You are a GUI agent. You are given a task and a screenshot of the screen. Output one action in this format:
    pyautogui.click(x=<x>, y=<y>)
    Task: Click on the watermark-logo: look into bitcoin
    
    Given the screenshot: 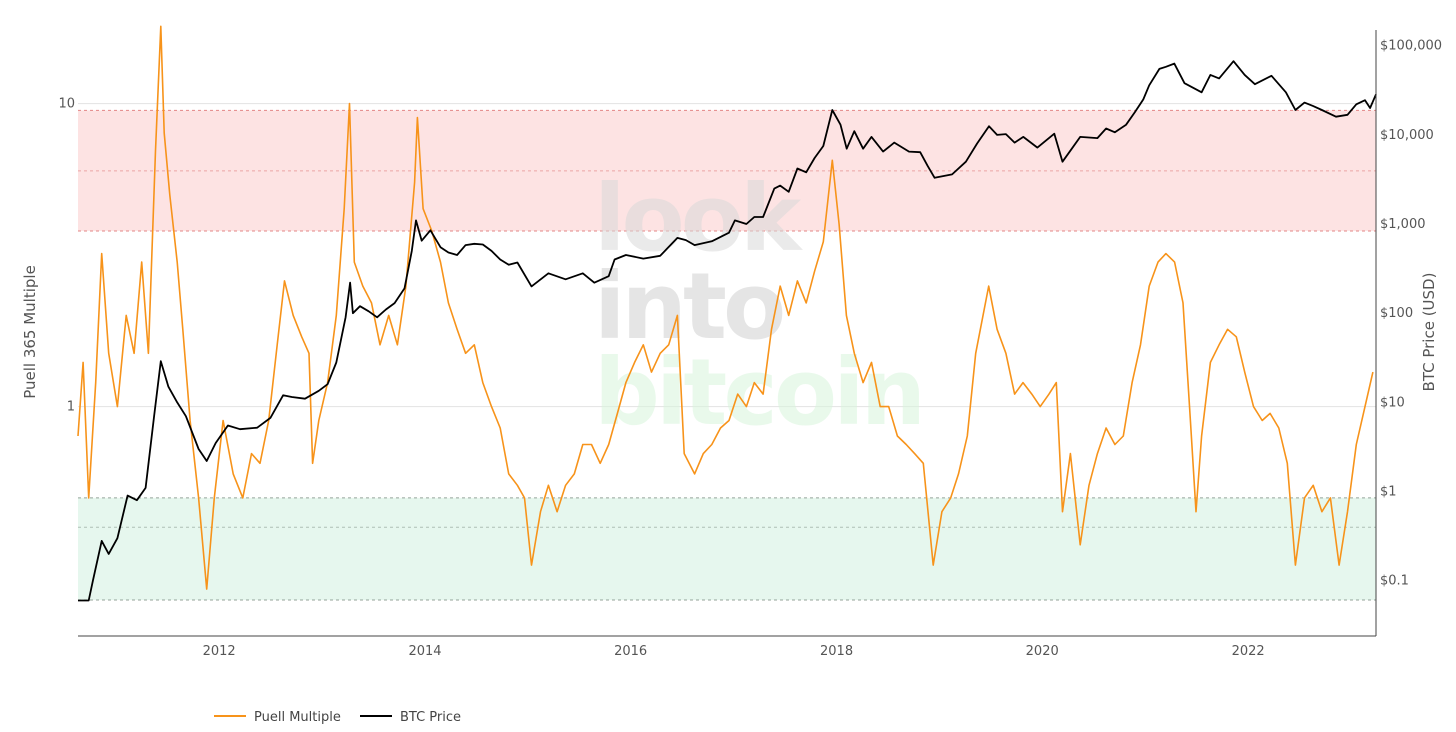 What is the action you would take?
    pyautogui.click(x=760, y=305)
    